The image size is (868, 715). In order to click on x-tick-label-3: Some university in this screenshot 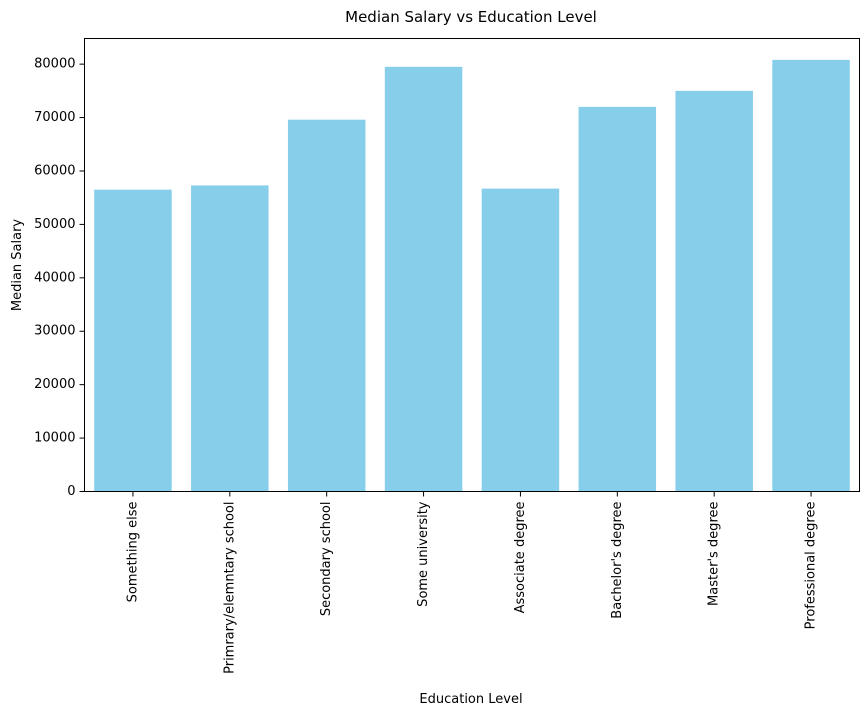, I will do `click(423, 554)`.